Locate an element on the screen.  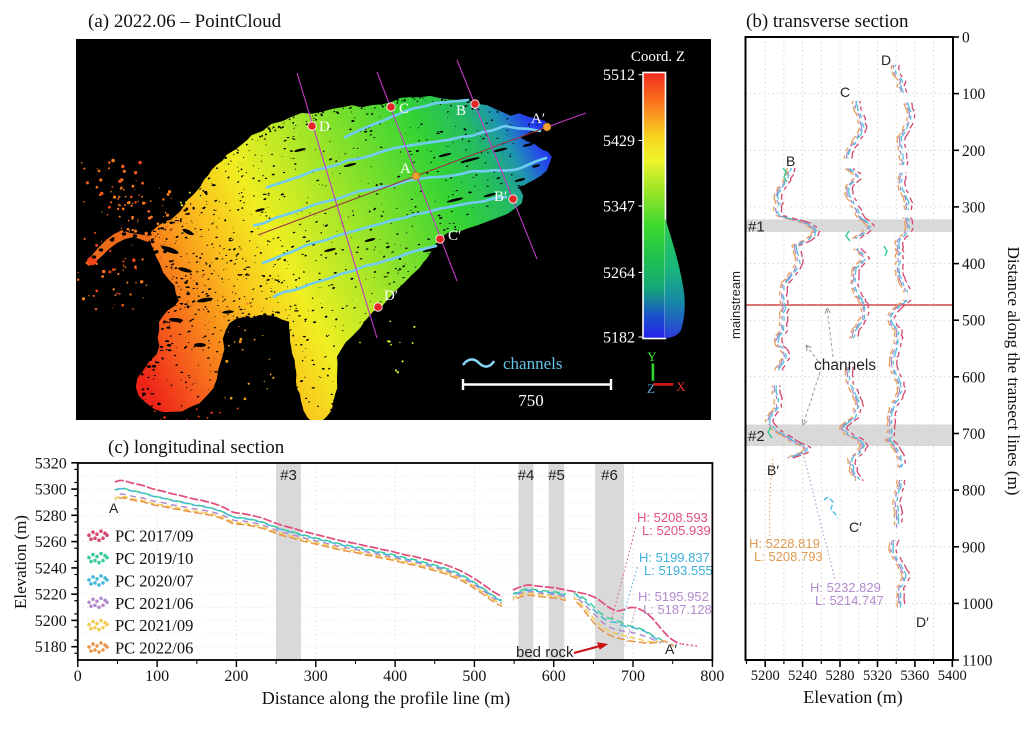
svg-text:Distance along the transect li: Distance along the transect lines (m) is located at coordinates (1013, 371).